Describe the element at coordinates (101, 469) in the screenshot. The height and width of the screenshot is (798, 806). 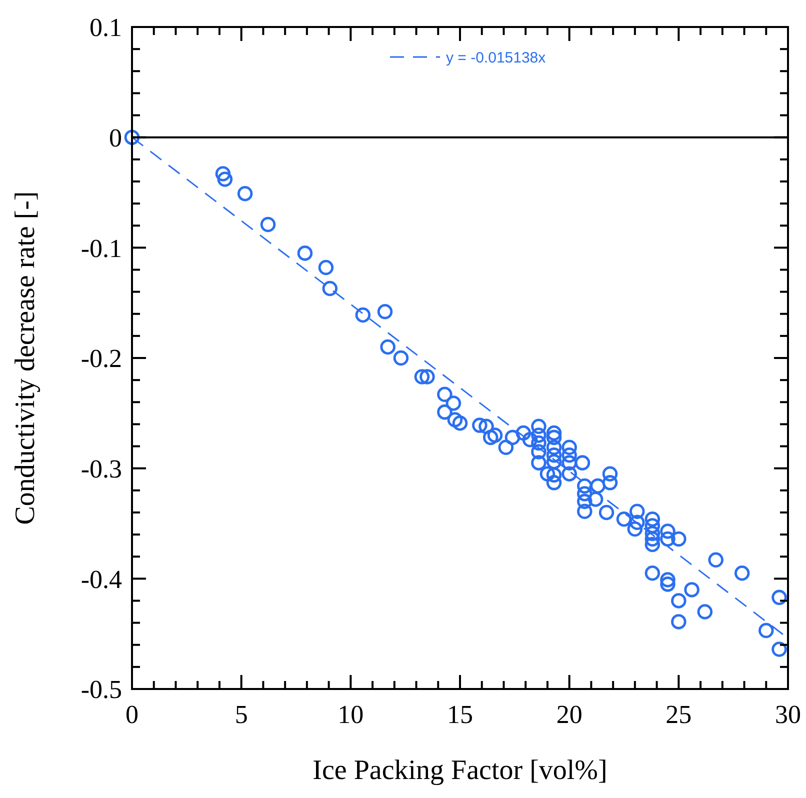
I see `y-tick-label: -0.3` at that location.